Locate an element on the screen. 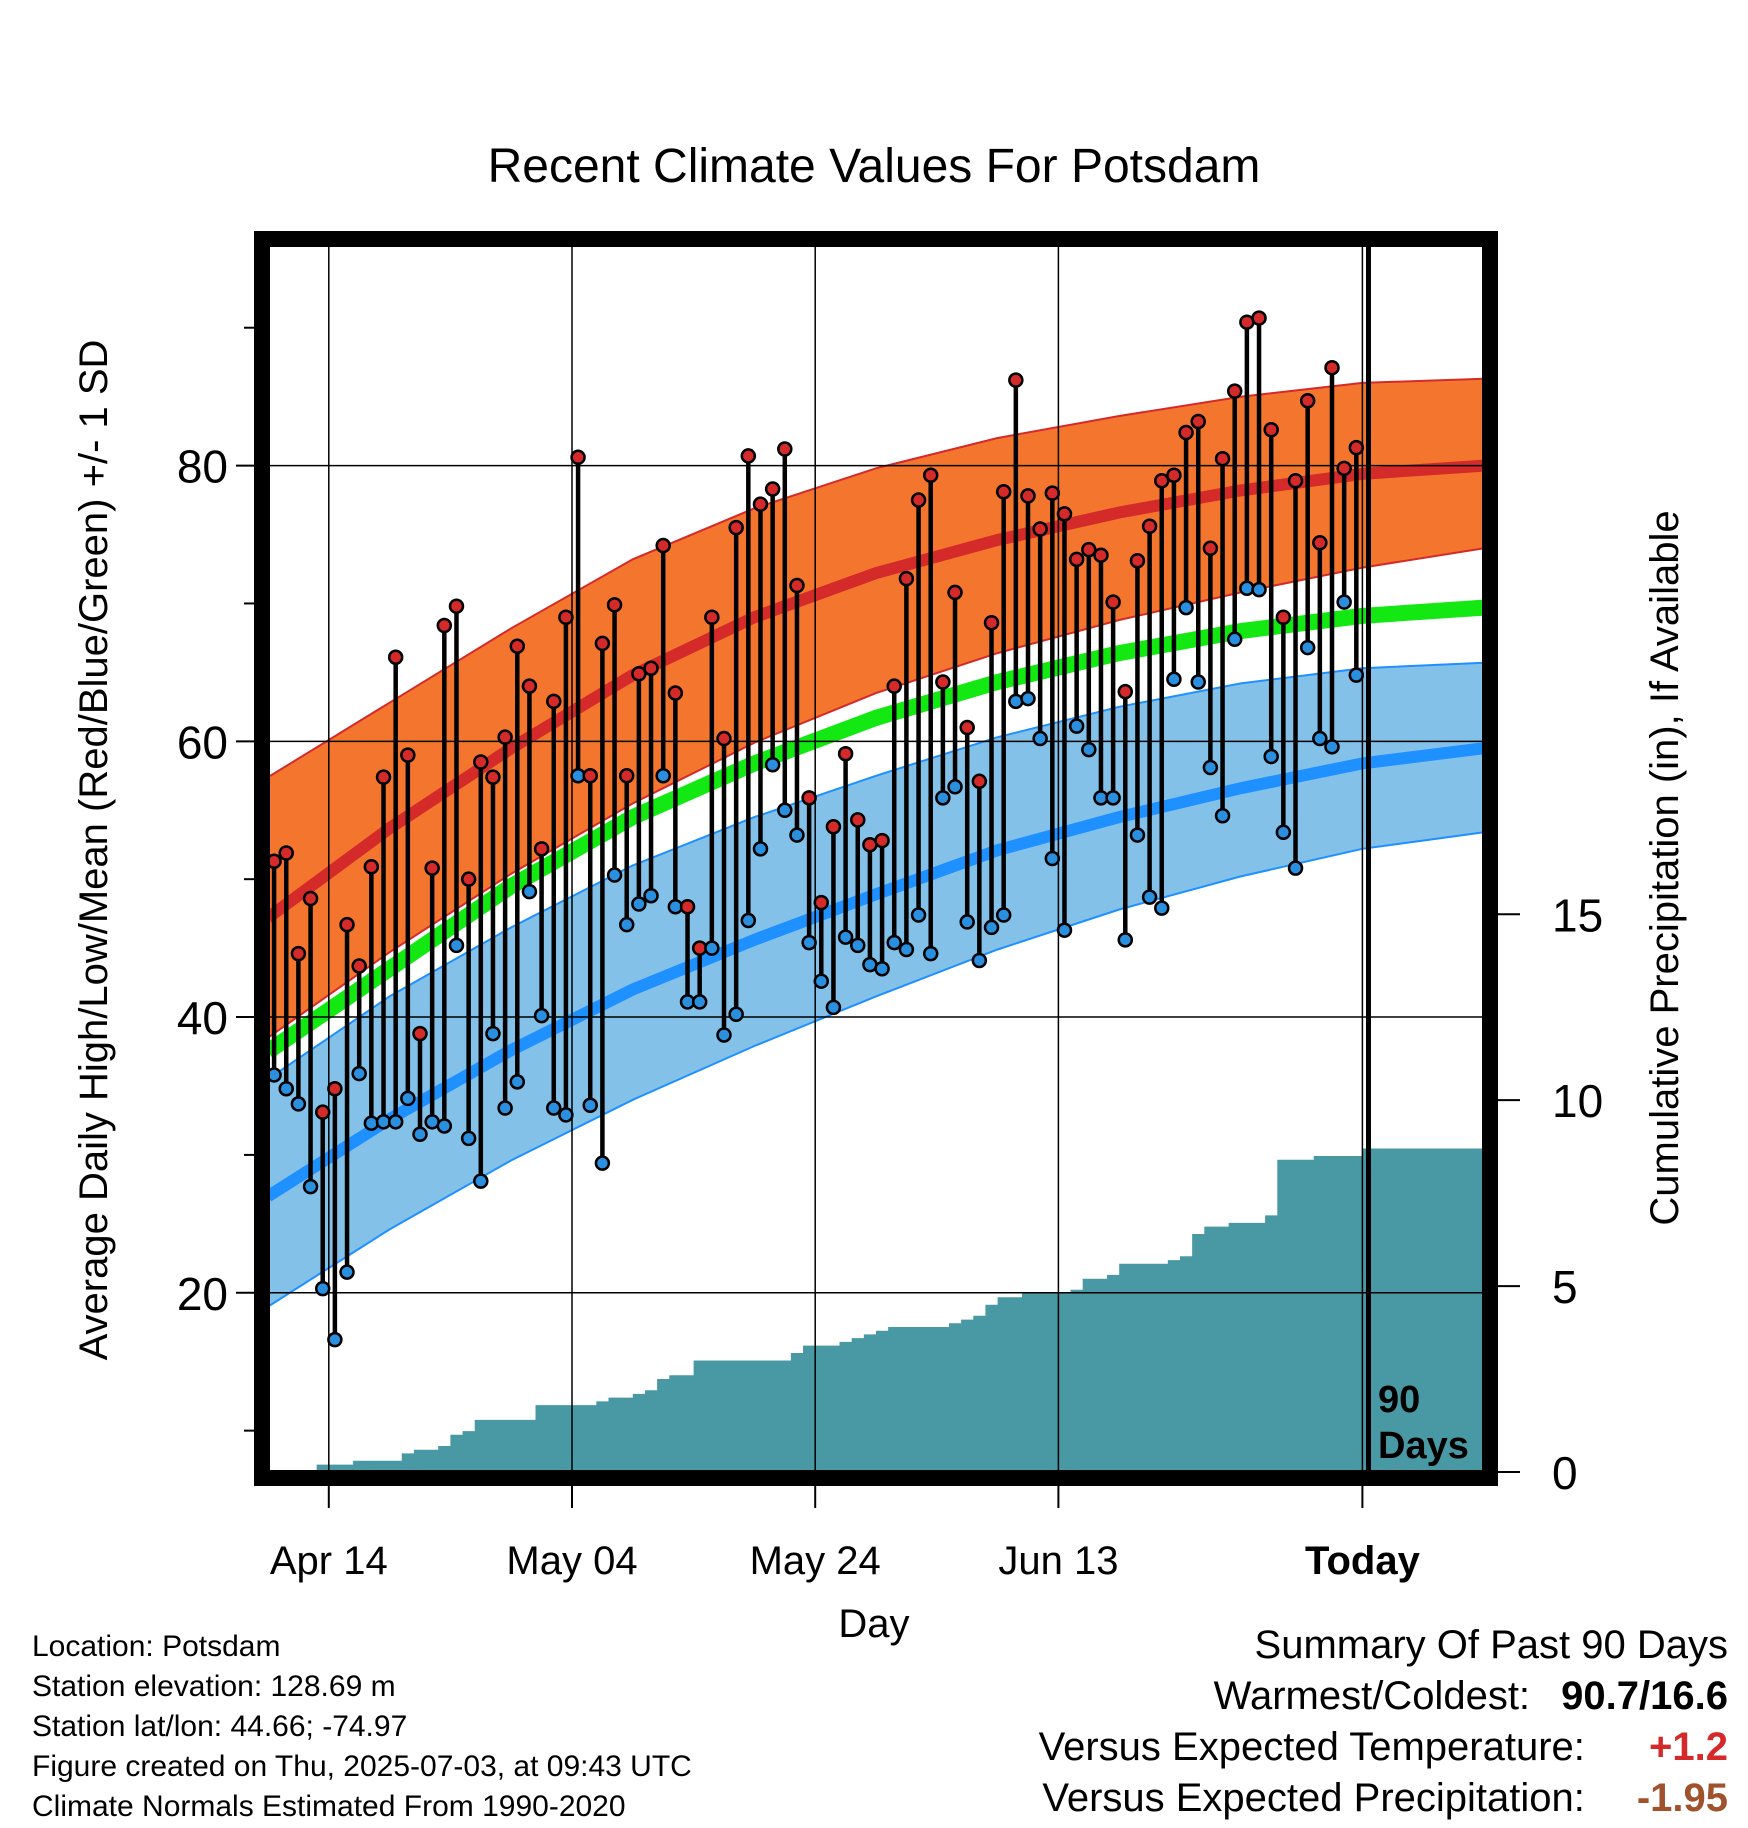 This screenshot has width=1748, height=1828. elevation-text: Station elevation: 128.69 m is located at coordinates (214, 1686).